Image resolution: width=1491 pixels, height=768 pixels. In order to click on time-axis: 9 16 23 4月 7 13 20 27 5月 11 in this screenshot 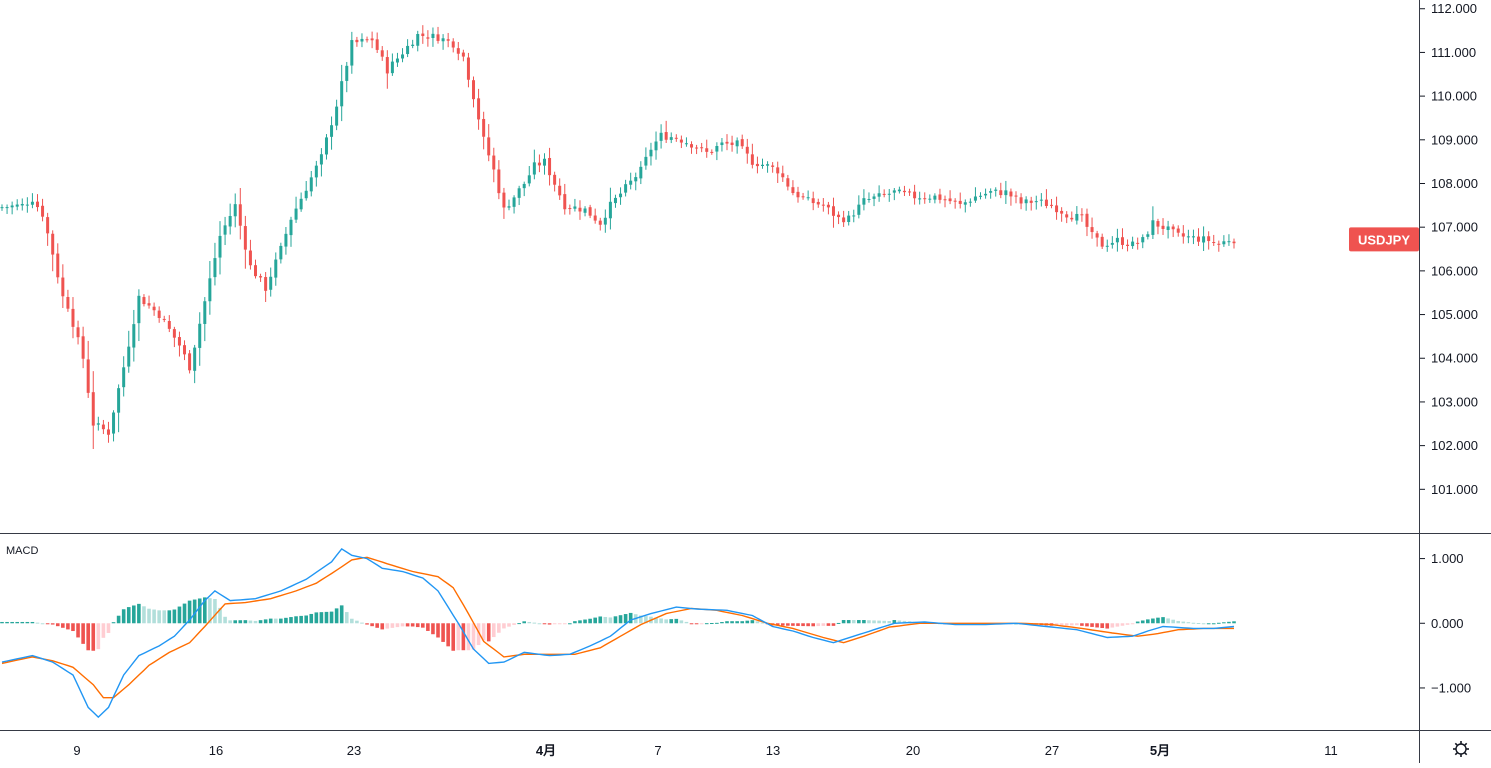, I will do `click(705, 750)`.